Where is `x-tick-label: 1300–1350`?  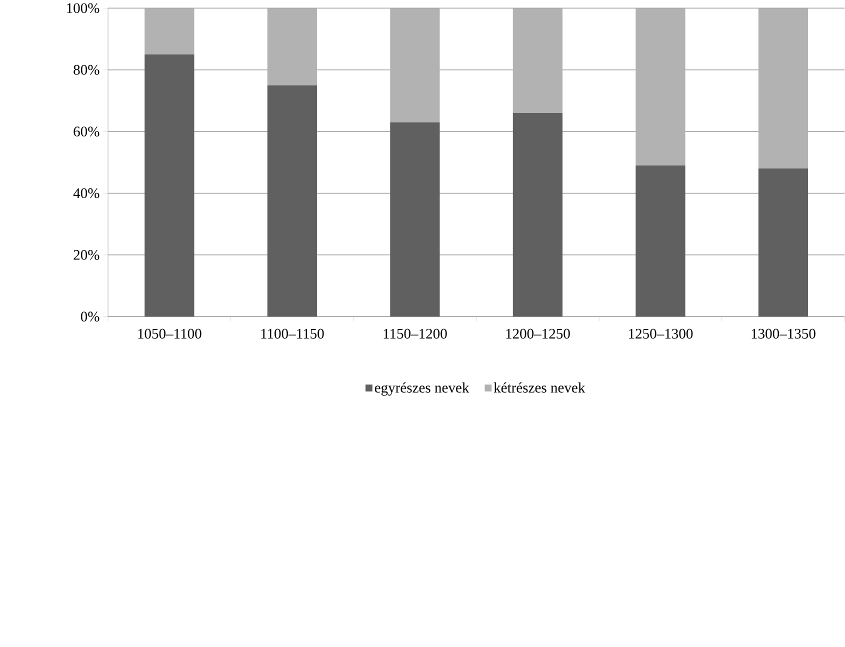
x-tick-label: 1300–1350 is located at coordinates (784, 333).